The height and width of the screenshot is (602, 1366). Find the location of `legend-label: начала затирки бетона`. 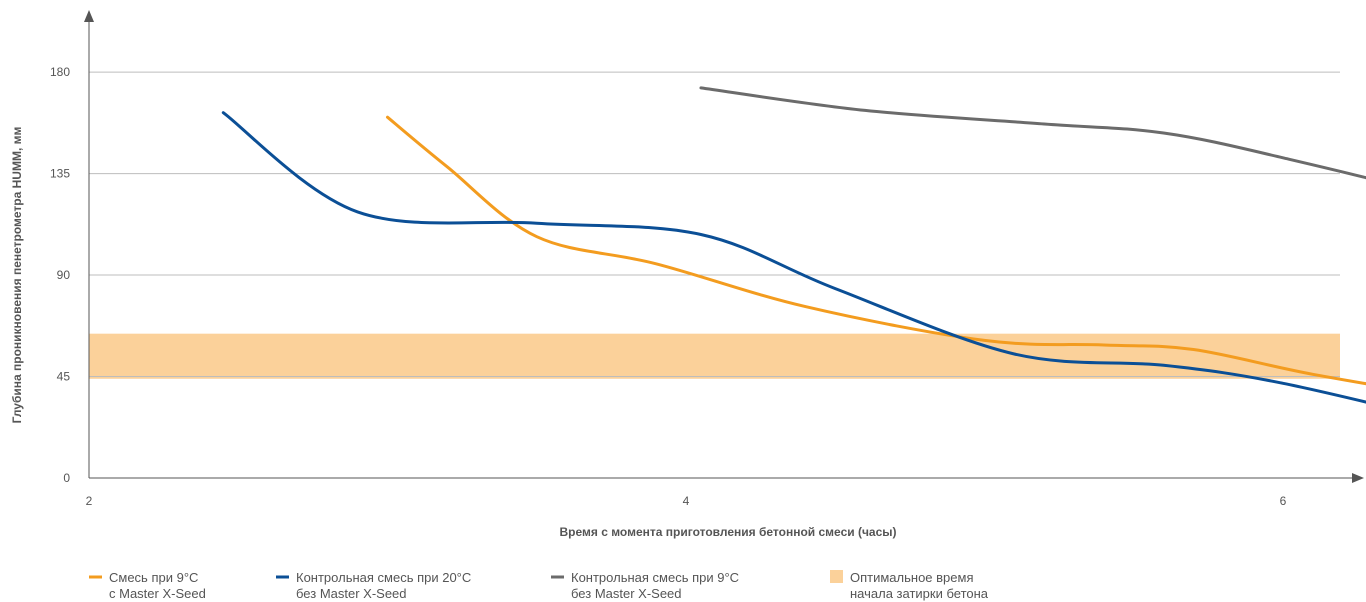

legend-label: начала затирки бетона is located at coordinates (919, 593).